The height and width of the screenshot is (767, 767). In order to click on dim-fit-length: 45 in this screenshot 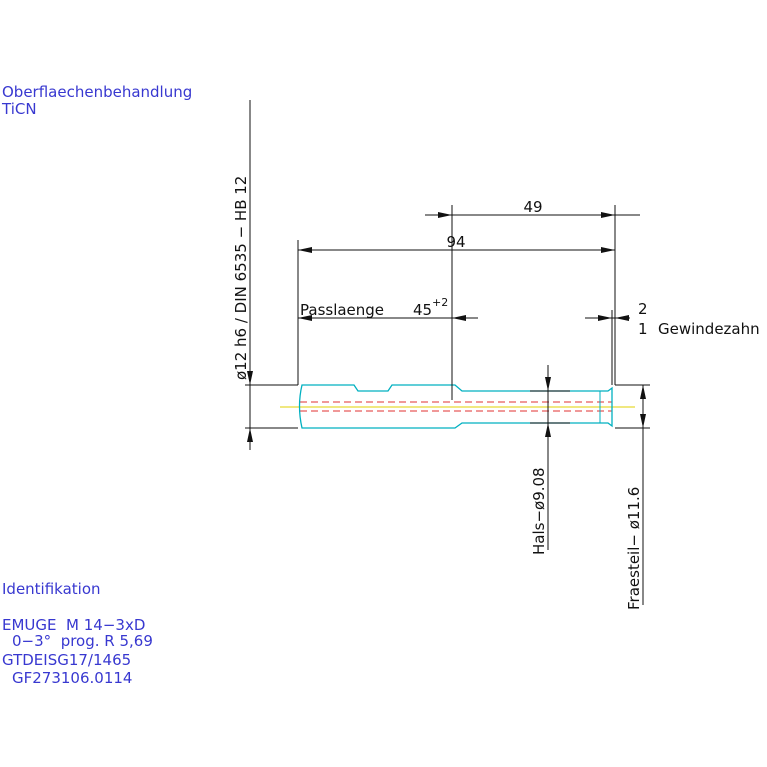, I will do `click(422, 310)`.